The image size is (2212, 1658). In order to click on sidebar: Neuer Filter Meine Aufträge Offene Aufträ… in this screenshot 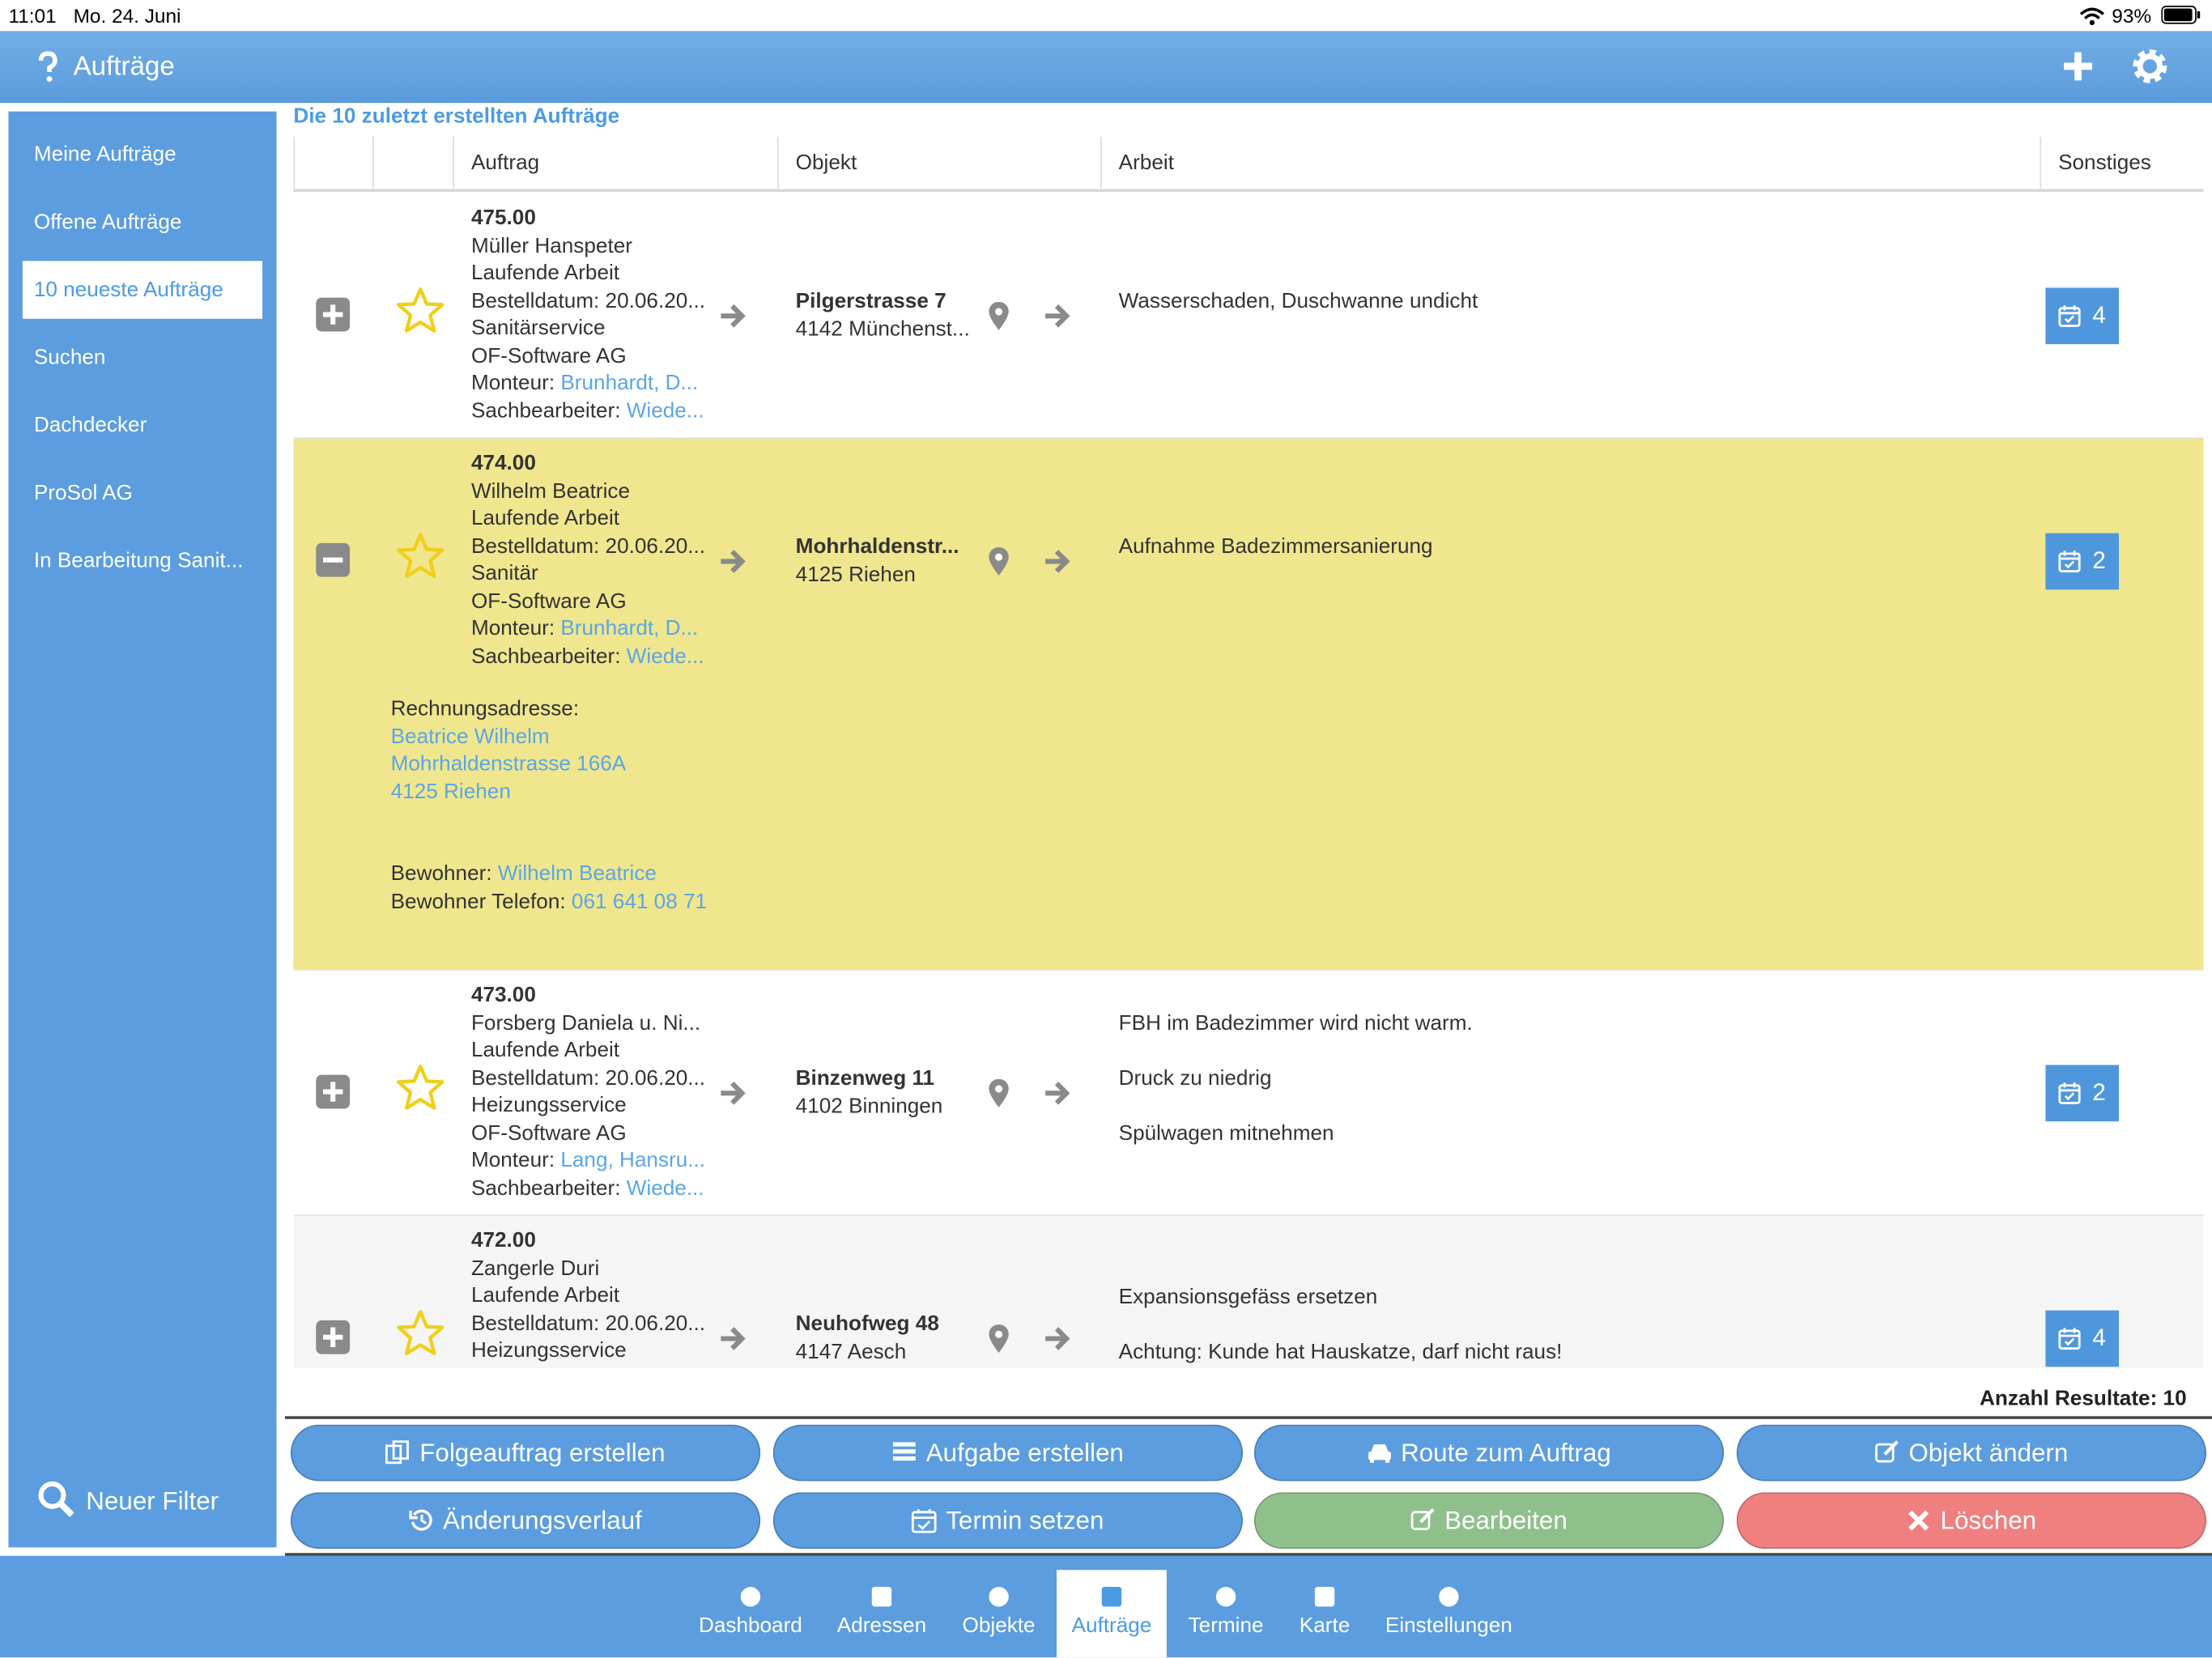, I will do `click(142, 829)`.